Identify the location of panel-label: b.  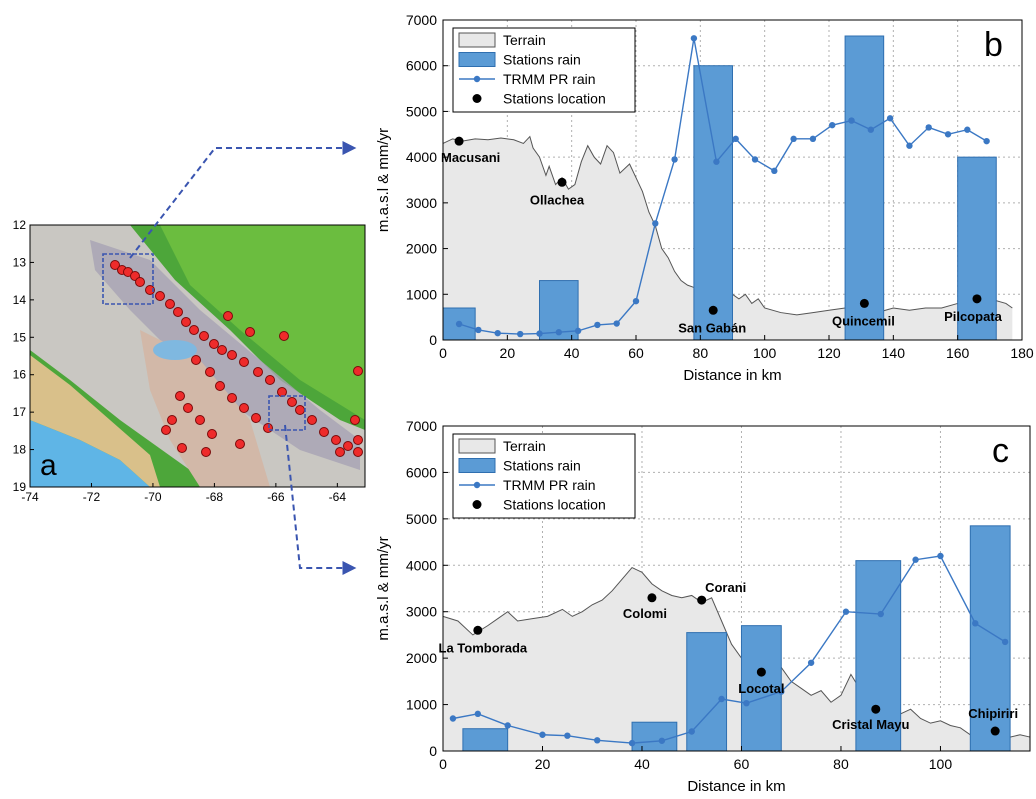
(993, 45).